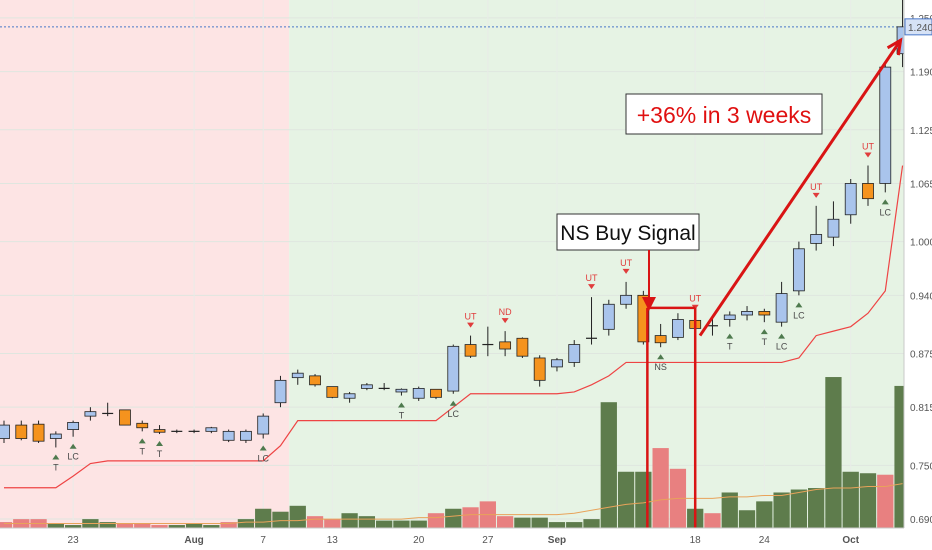  I want to click on gain-arrow-line, so click(800, 188).